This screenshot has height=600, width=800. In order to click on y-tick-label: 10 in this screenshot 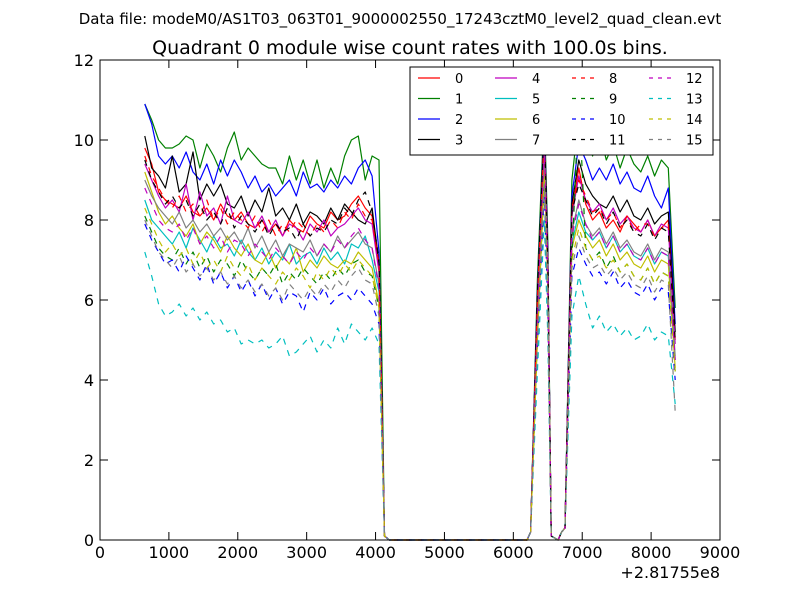, I will do `click(84, 140)`.